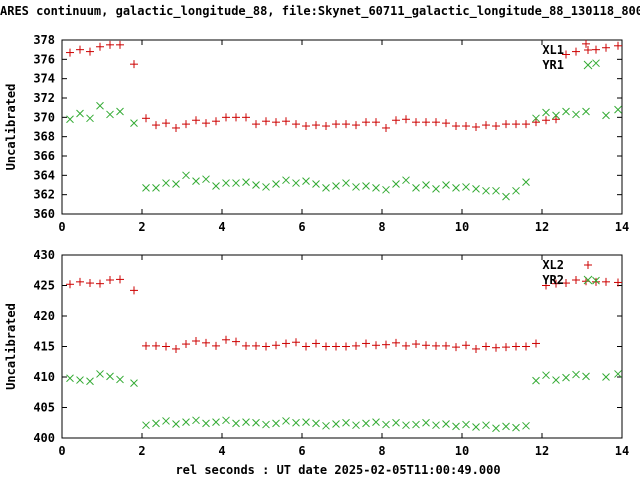 The image size is (640, 480). What do you see at coordinates (553, 265) in the screenshot?
I see `legend-label: XL2` at bounding box center [553, 265].